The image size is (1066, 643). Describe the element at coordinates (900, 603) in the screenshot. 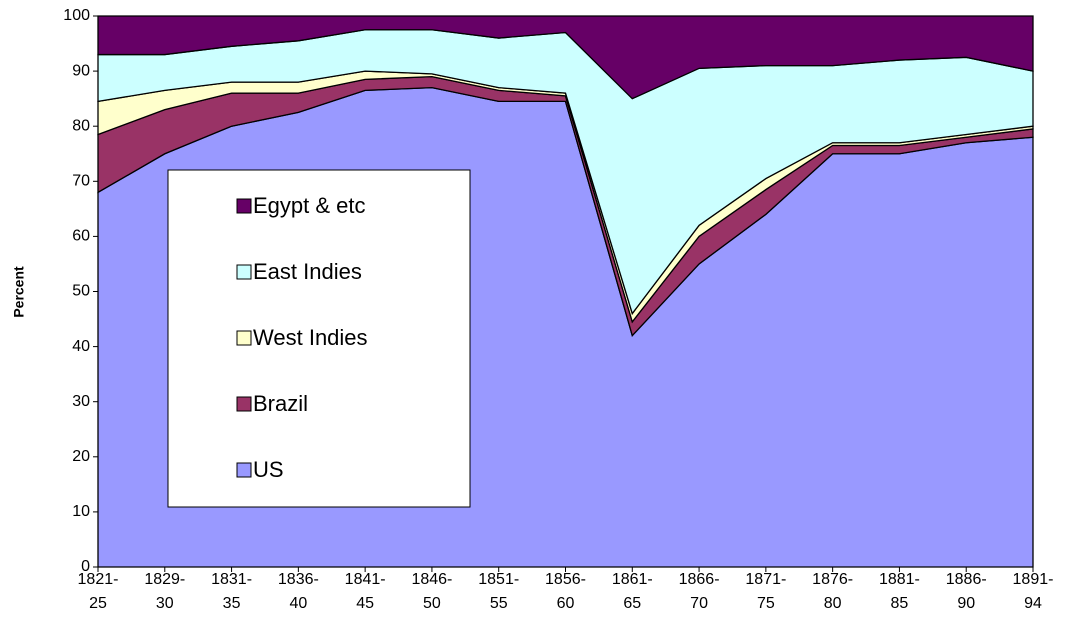

I see `x-tick-label-line: 85` at that location.